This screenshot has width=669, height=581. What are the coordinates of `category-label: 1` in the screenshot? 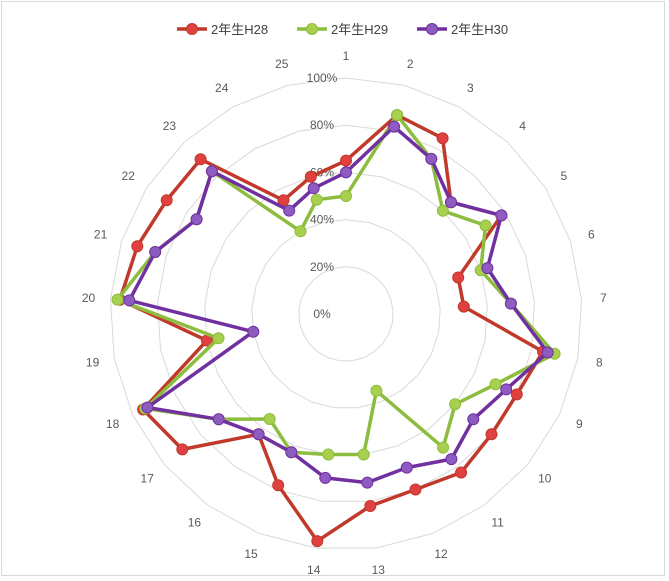 It's located at (346, 56).